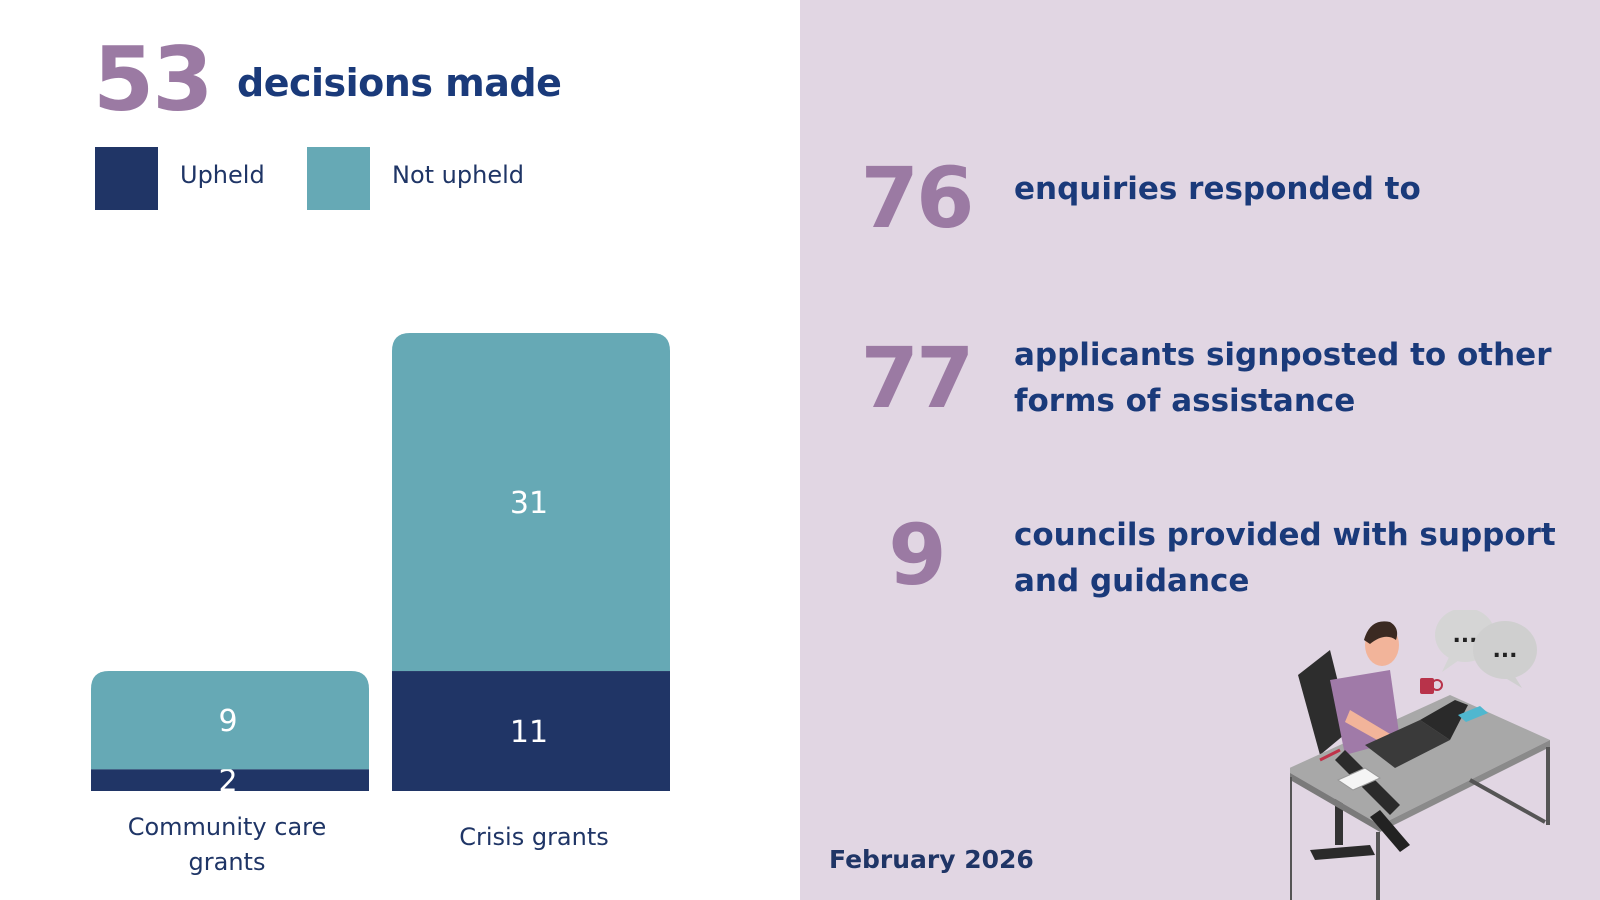 The width and height of the screenshot is (1600, 900). I want to click on category-label-community-care: Community care grants, so click(227, 844).